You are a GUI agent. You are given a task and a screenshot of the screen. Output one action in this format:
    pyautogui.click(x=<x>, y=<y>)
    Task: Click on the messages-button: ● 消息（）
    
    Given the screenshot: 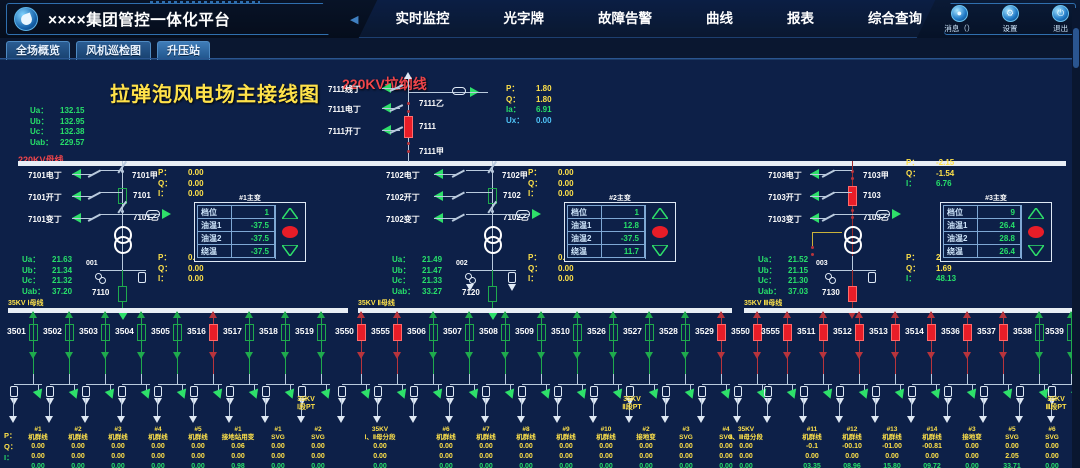 What is the action you would take?
    pyautogui.click(x=959, y=19)
    